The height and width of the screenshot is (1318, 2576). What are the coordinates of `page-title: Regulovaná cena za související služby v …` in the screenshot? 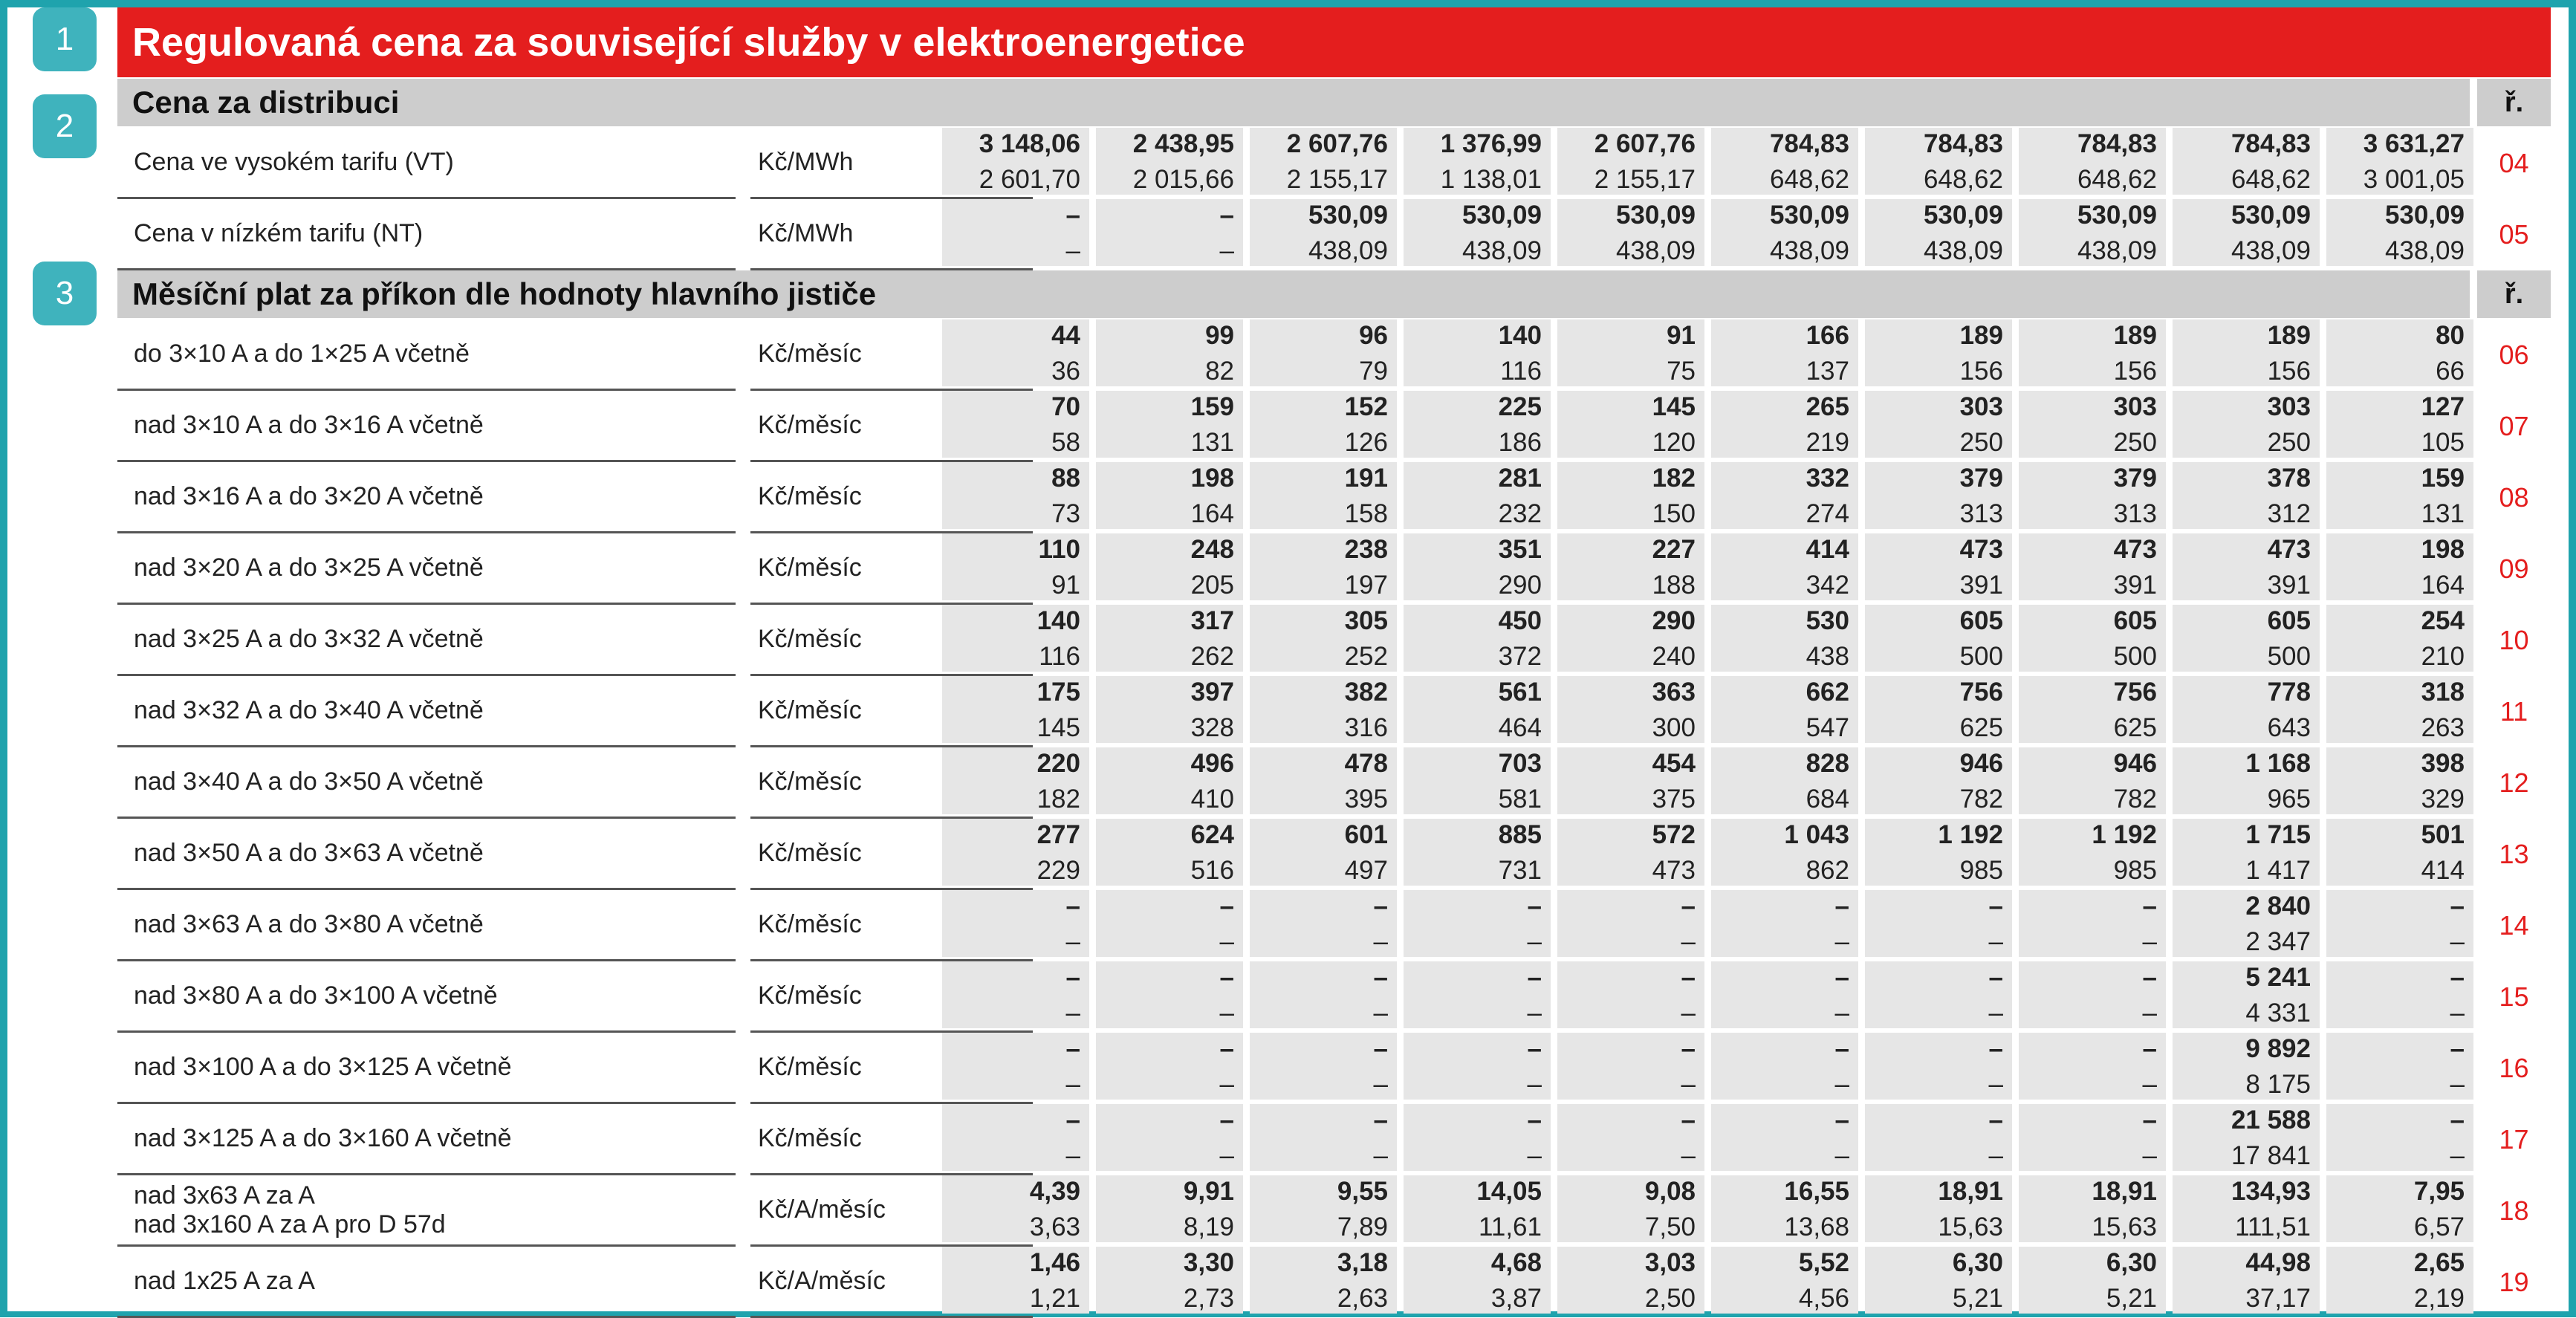 It's located at (1334, 42).